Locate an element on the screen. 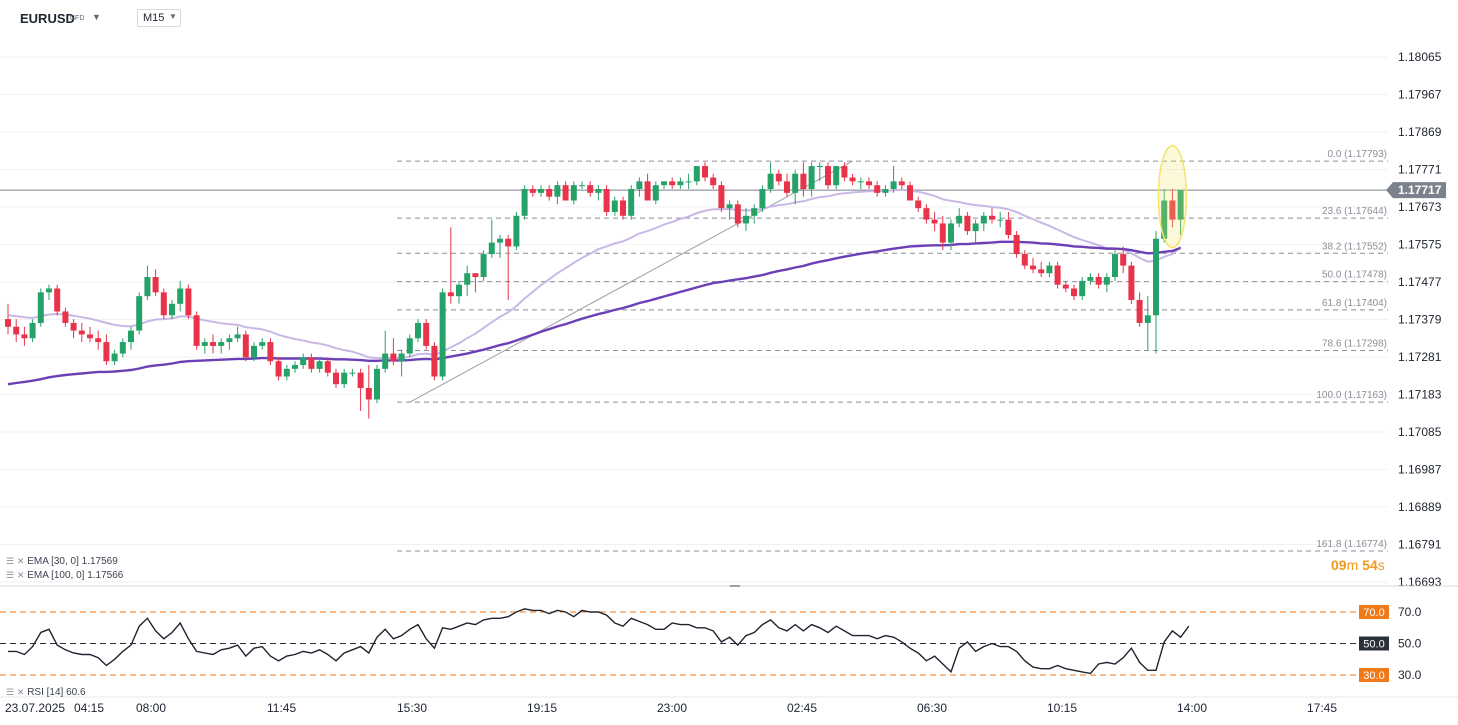 This screenshot has width=1458, height=725. timeframe-label: M15 is located at coordinates (154, 18).